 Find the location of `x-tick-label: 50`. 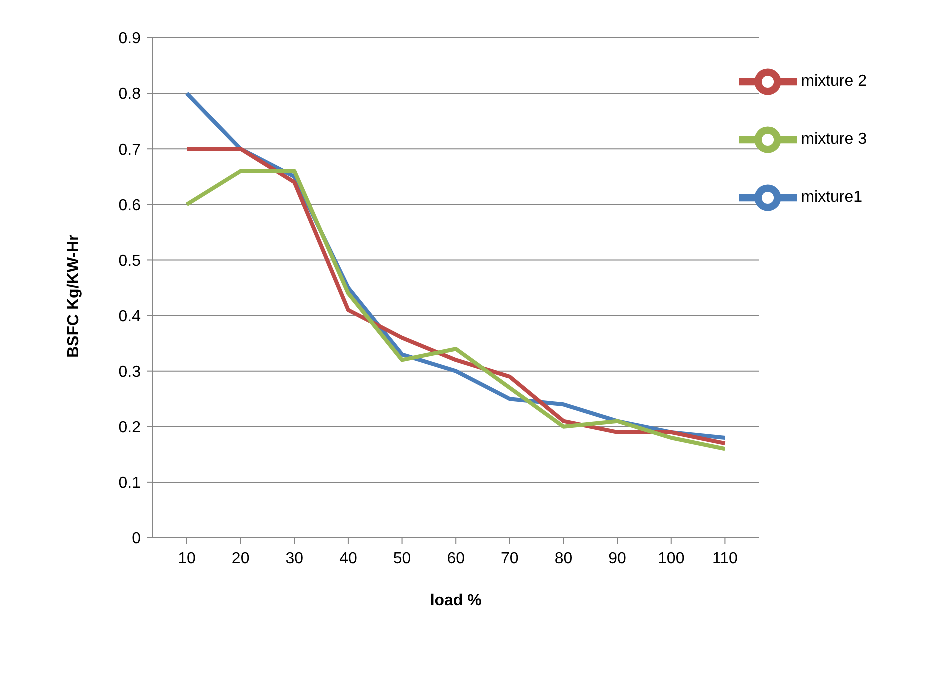

x-tick-label: 50 is located at coordinates (402, 559).